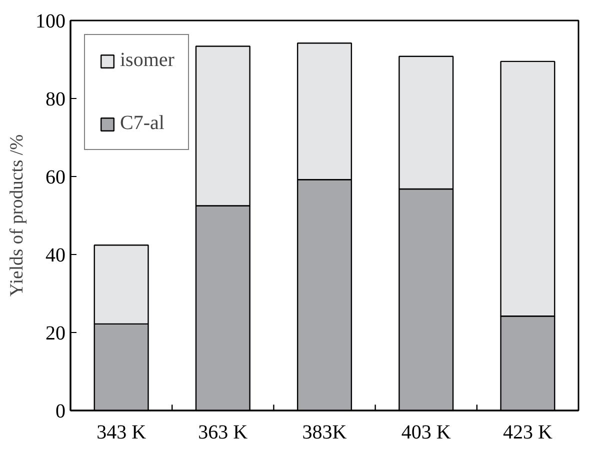  I want to click on y-axis-title: Yields of products /%, so click(17, 215).